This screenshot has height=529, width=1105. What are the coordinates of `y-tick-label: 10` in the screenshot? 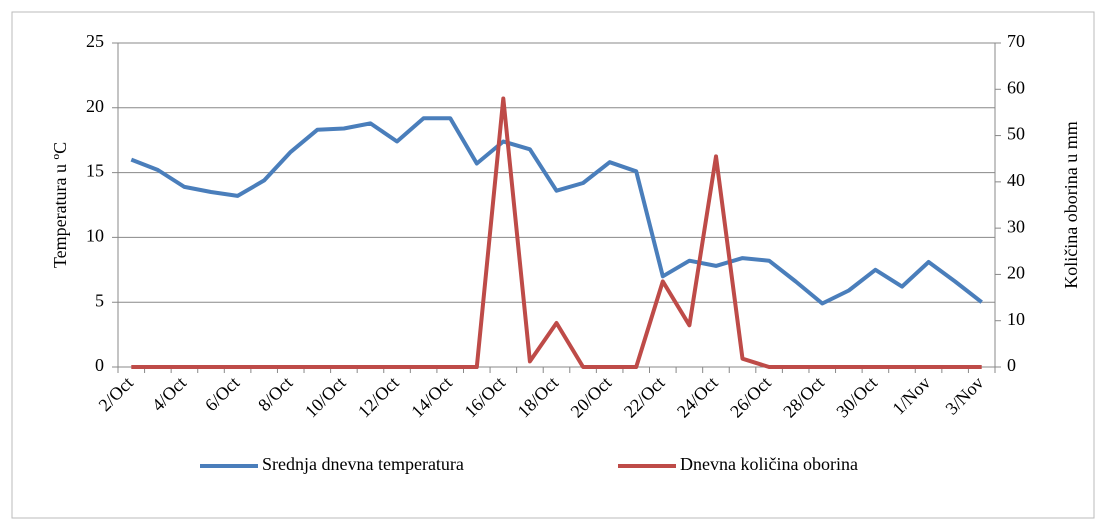 It's located at (95, 236).